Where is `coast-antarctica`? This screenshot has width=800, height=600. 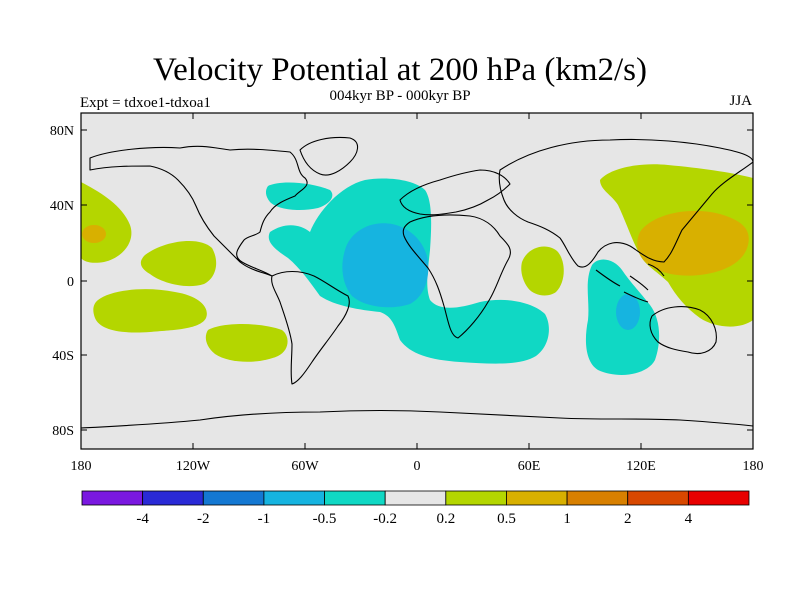
coast-antarctica is located at coordinates (417, 419).